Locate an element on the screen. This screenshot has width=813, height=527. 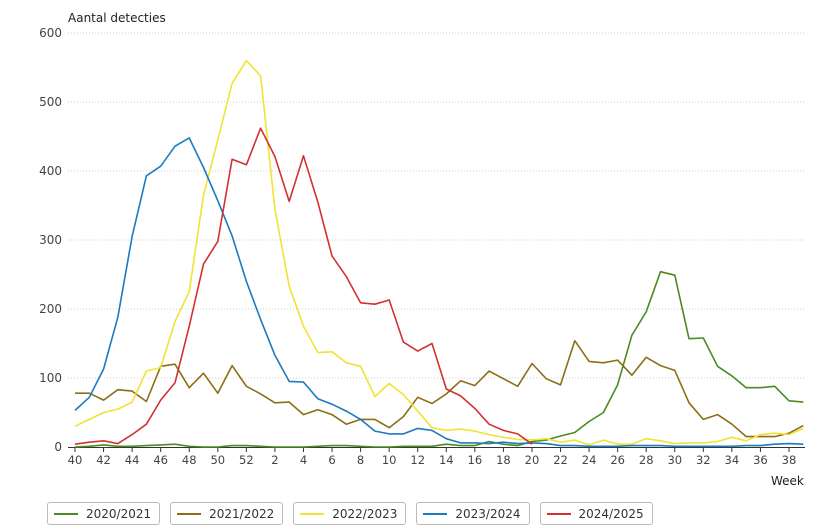
x-tick-label: 4 is located at coordinates (303, 460).